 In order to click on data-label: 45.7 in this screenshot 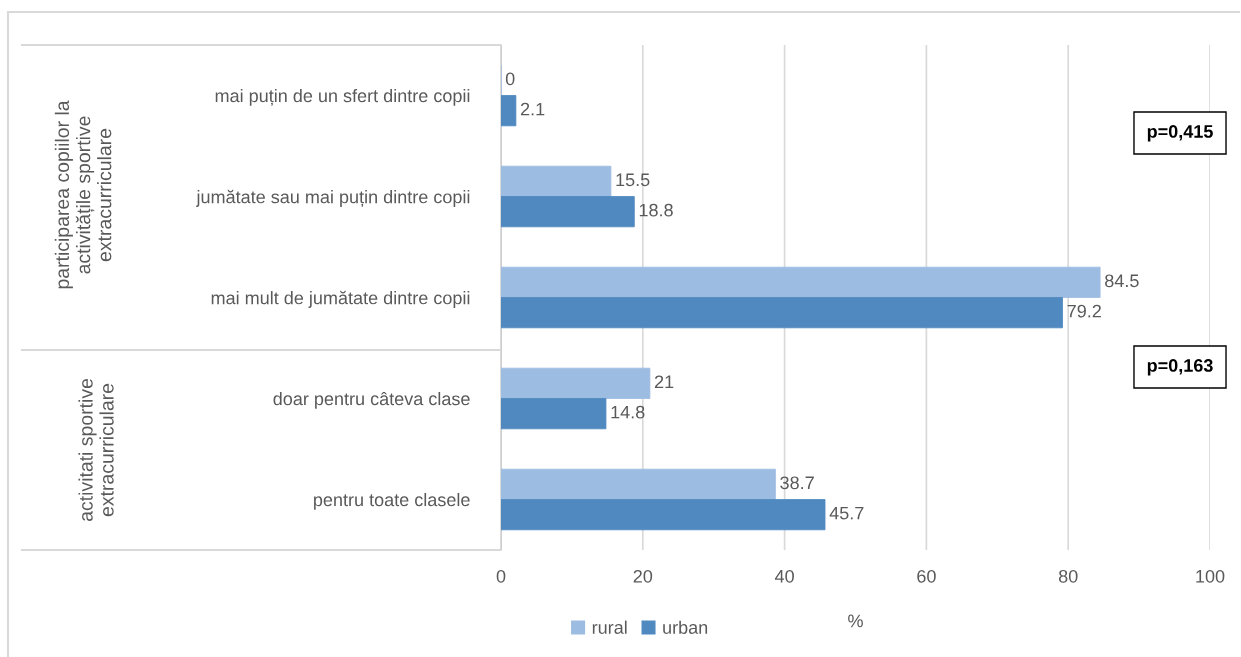, I will do `click(846, 513)`.